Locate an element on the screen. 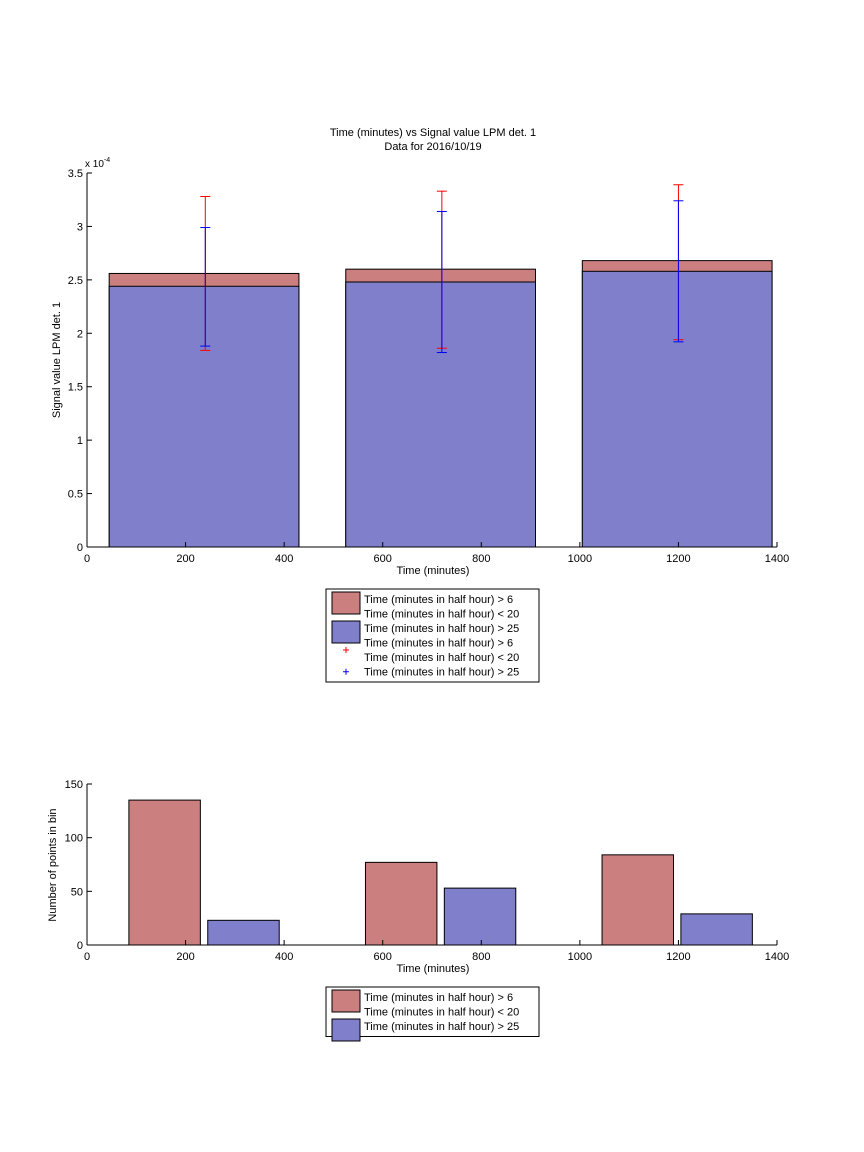  y-exponent-power: -4 is located at coordinates (107, 160).